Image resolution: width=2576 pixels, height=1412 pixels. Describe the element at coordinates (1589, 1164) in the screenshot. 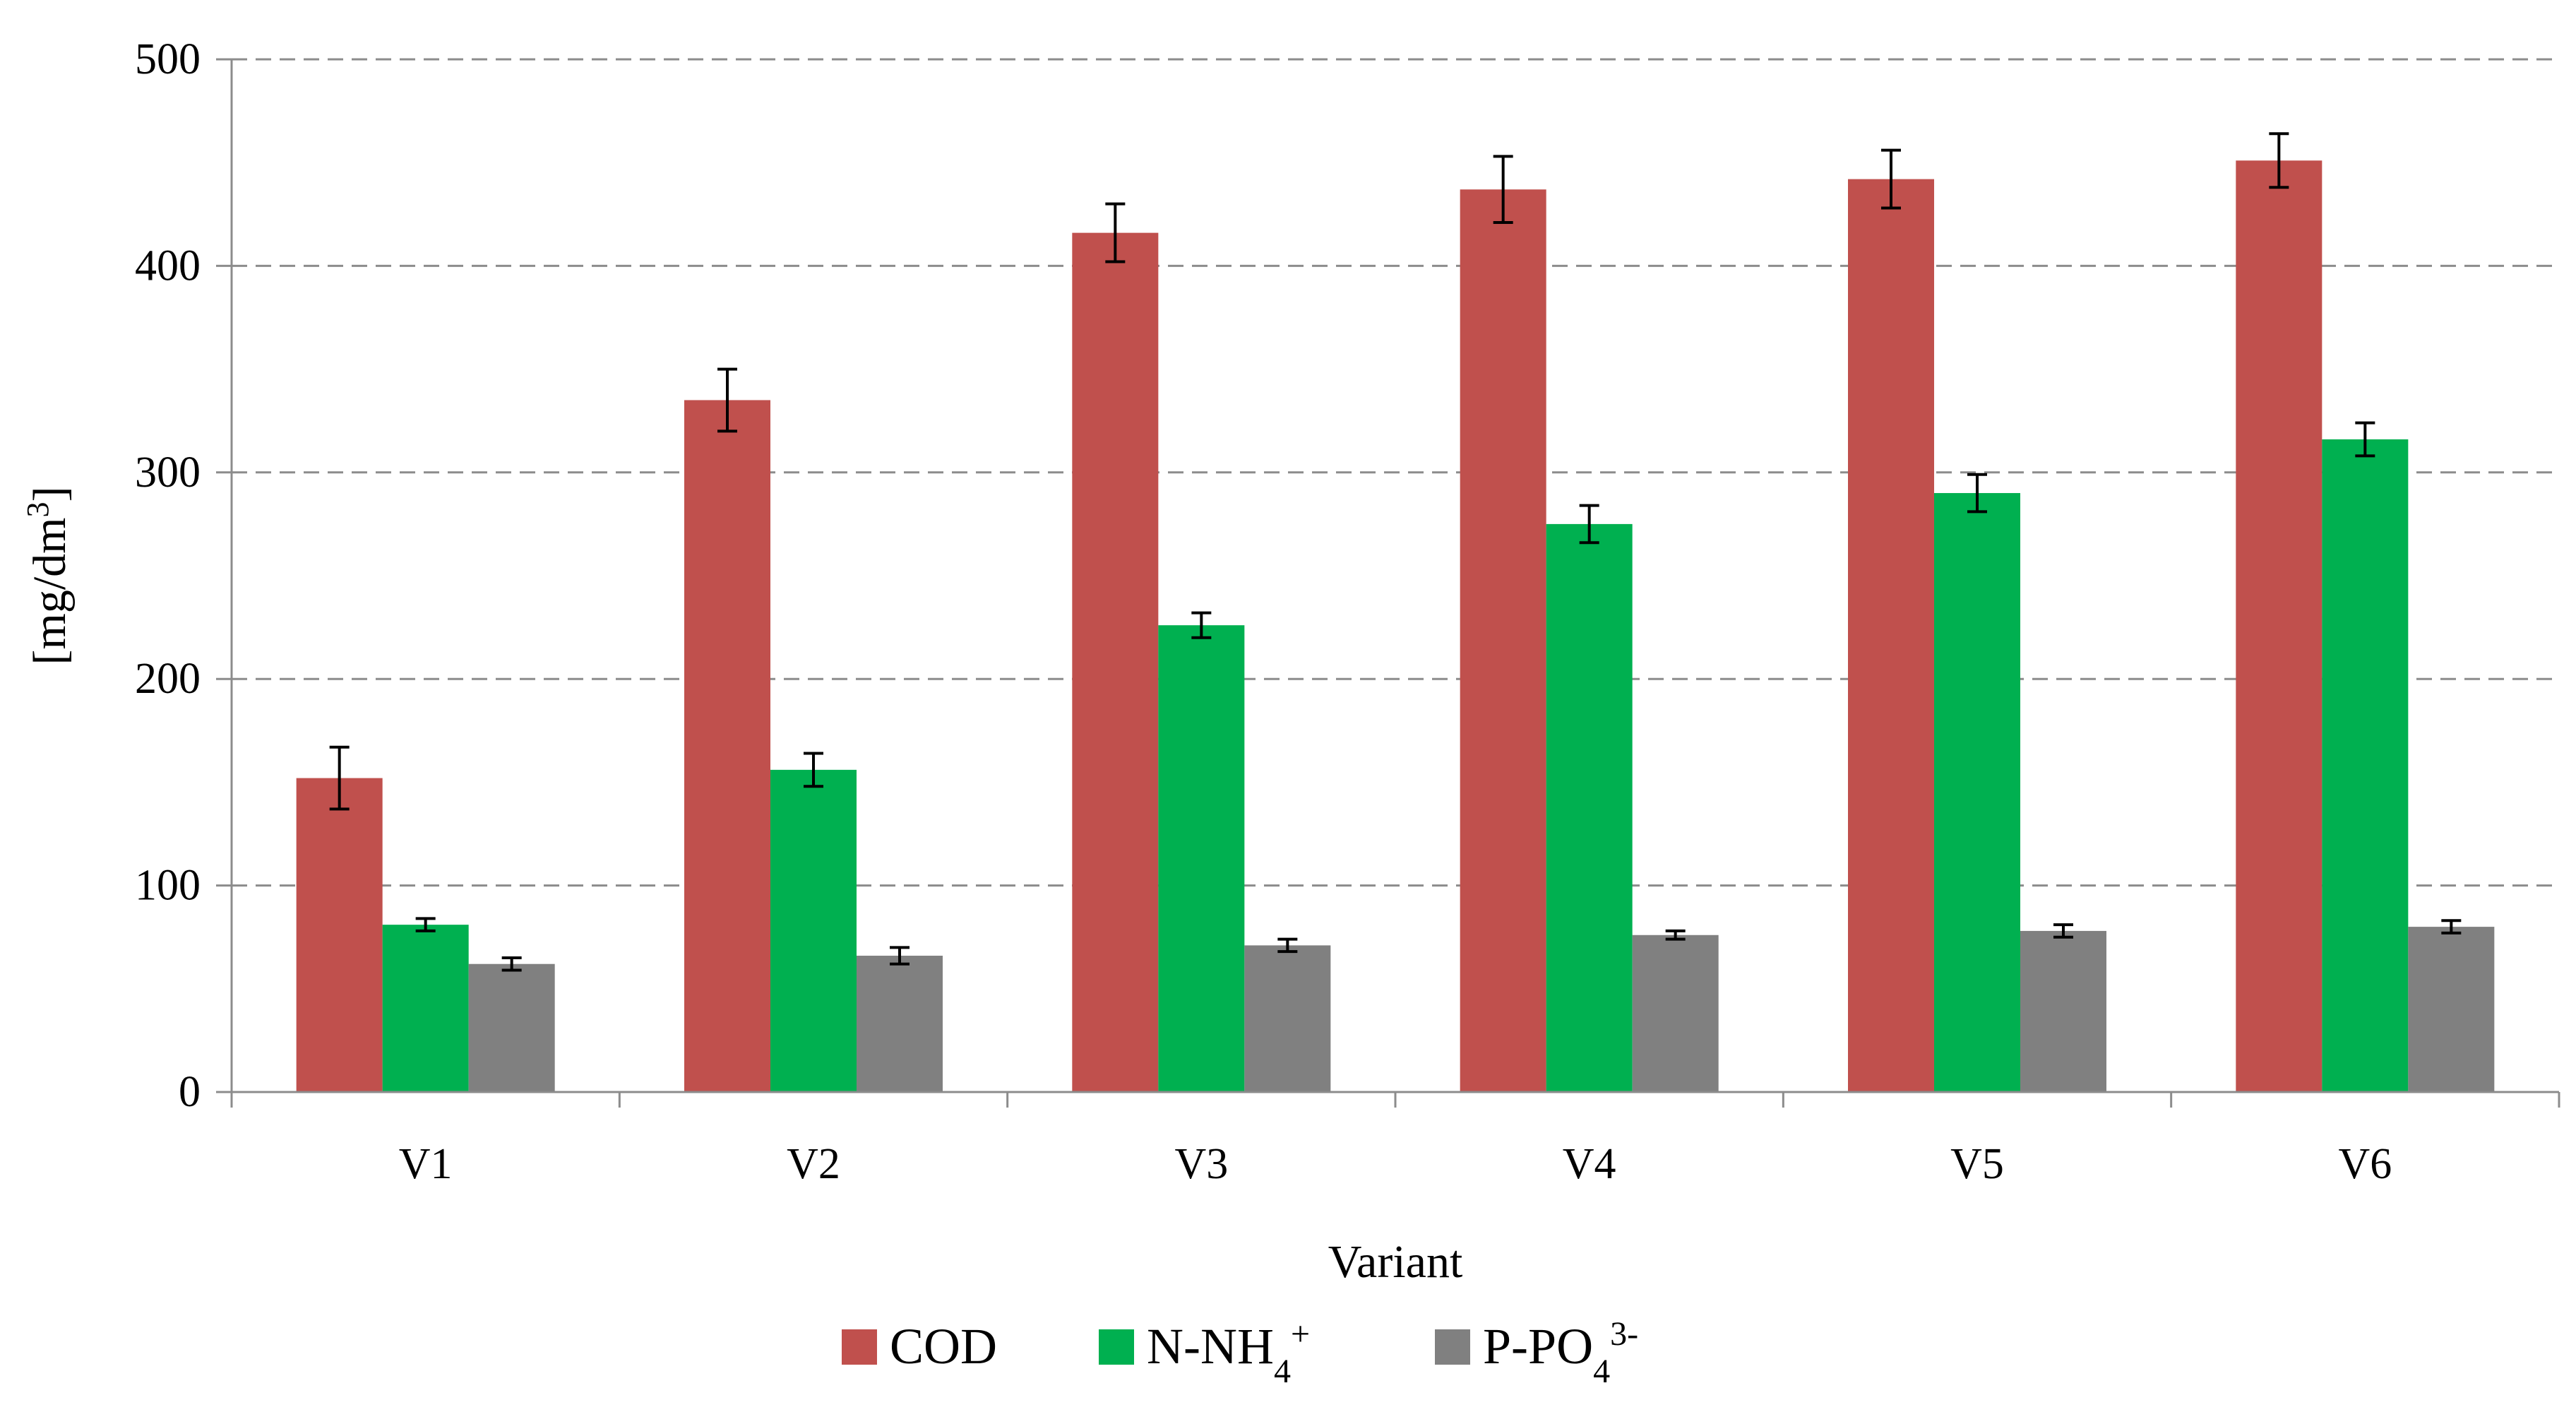

I see `x-tick-label-v4: V4` at that location.